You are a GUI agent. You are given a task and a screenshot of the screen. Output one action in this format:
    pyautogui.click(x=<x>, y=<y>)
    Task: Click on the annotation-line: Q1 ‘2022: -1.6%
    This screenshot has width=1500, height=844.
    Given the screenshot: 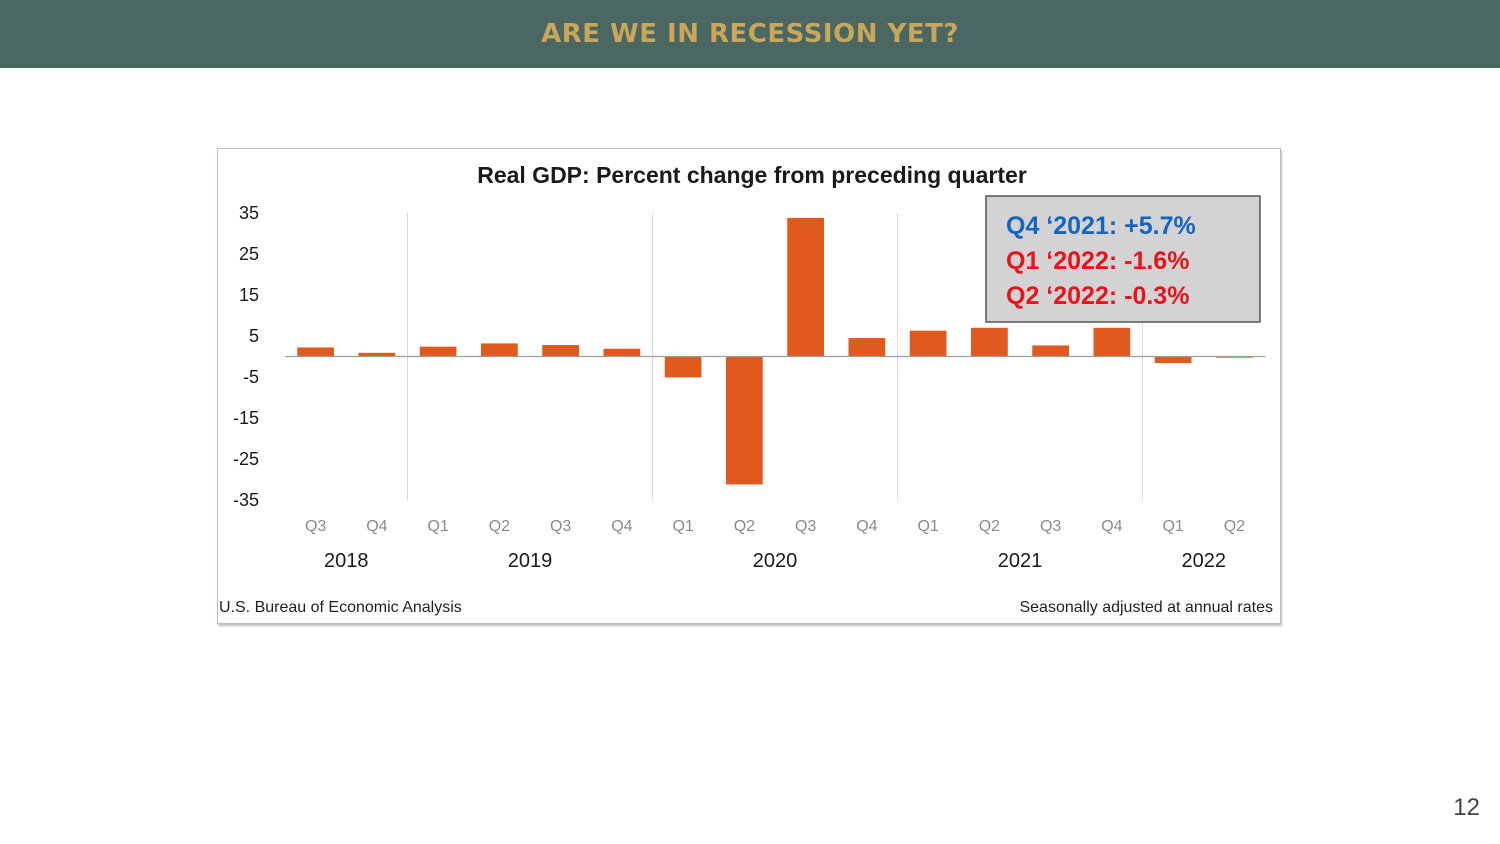 What is the action you would take?
    pyautogui.click(x=1097, y=261)
    